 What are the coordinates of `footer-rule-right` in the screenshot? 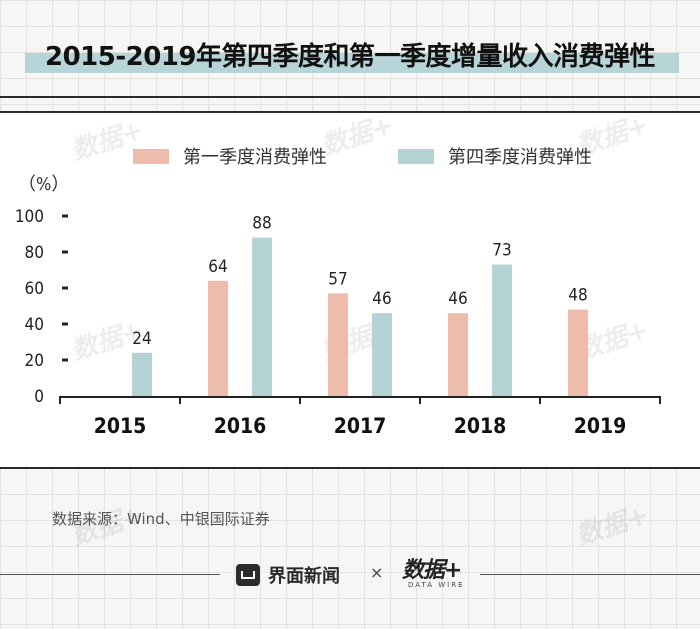 It's located at (590, 574).